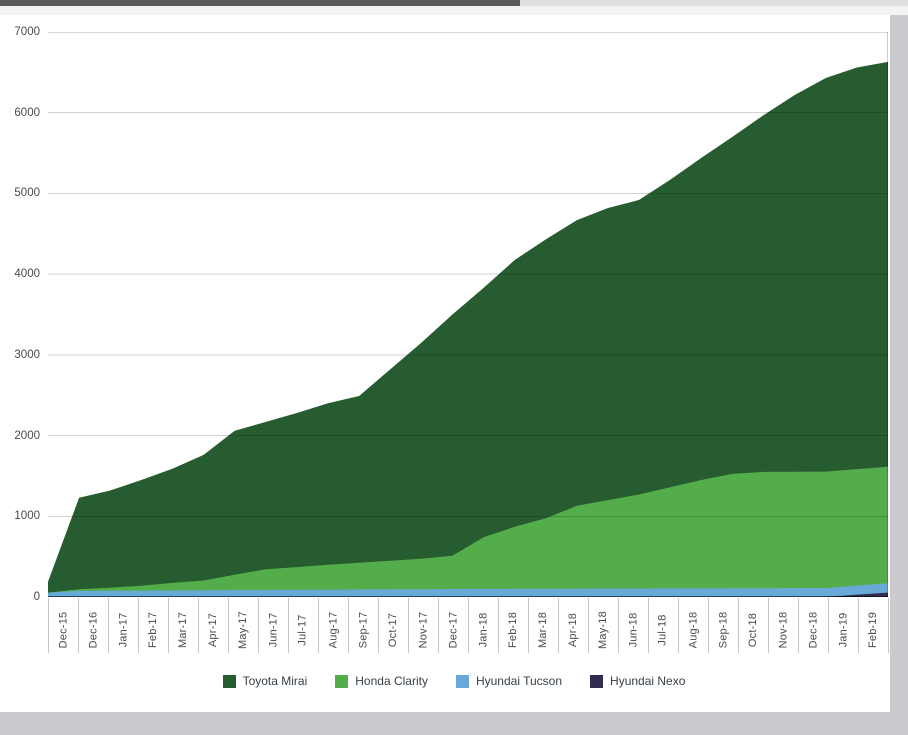 The image size is (908, 735). I want to click on x-axis-label-aug-18: Aug-18, so click(693, 630).